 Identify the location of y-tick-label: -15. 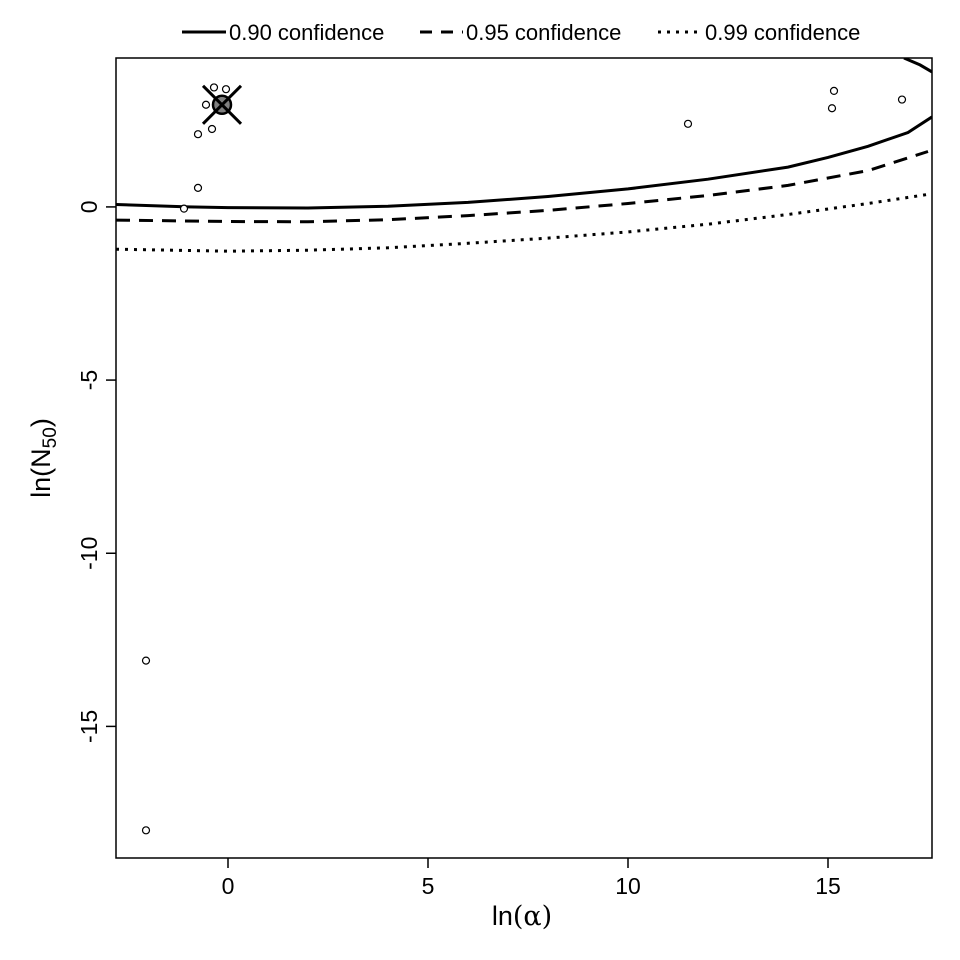
(89, 726).